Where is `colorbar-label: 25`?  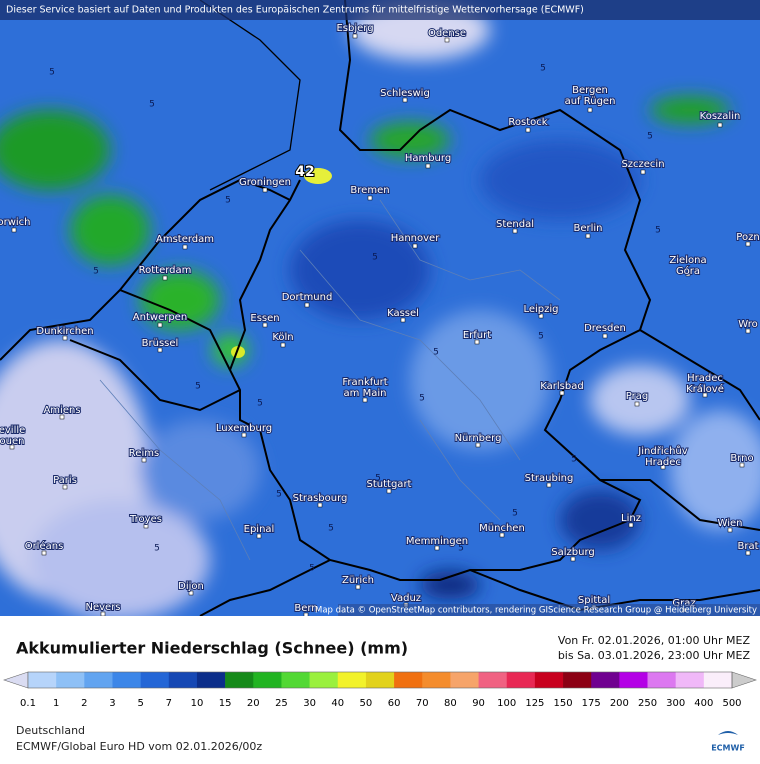 colorbar-label: 25 is located at coordinates (281, 703).